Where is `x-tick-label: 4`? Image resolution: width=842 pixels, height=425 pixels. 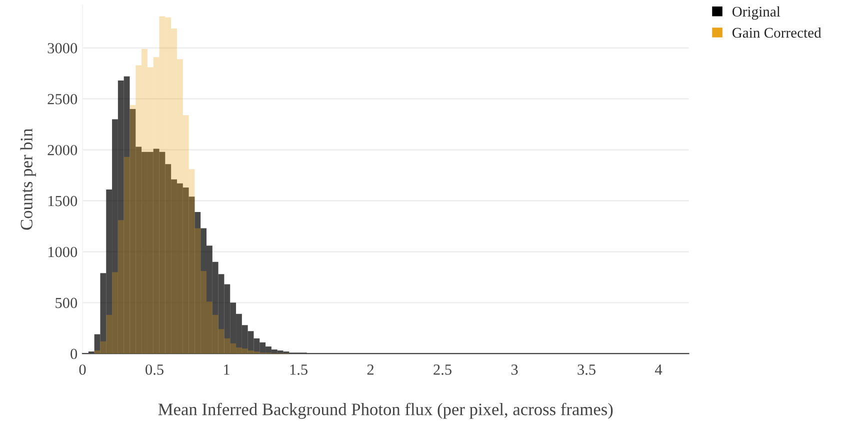 x-tick-label: 4 is located at coordinates (658, 369).